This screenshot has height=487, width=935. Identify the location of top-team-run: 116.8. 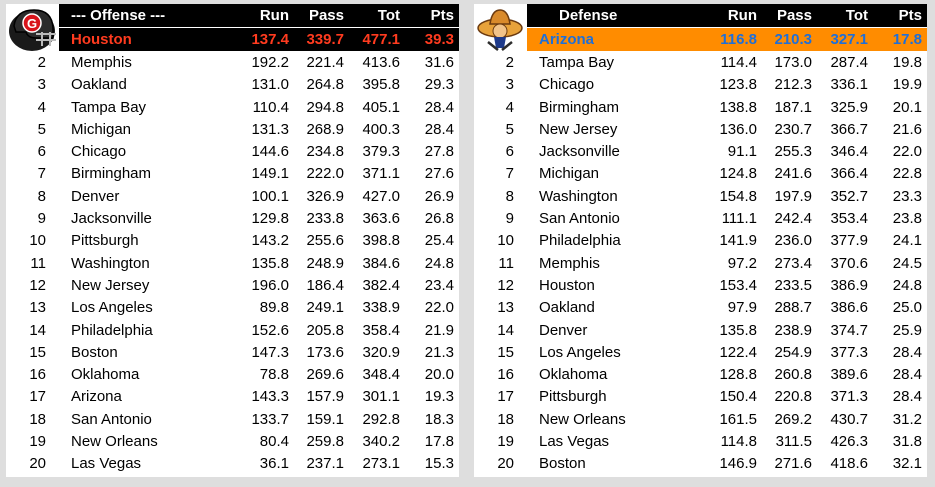
(738, 39).